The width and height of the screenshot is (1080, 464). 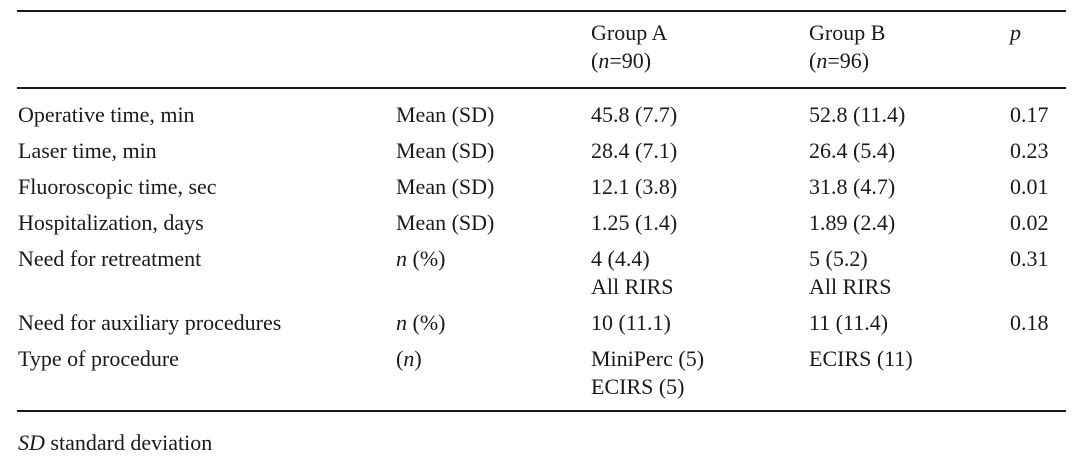 I want to click on header-group-a: Group A (n=90), so click(x=629, y=47).